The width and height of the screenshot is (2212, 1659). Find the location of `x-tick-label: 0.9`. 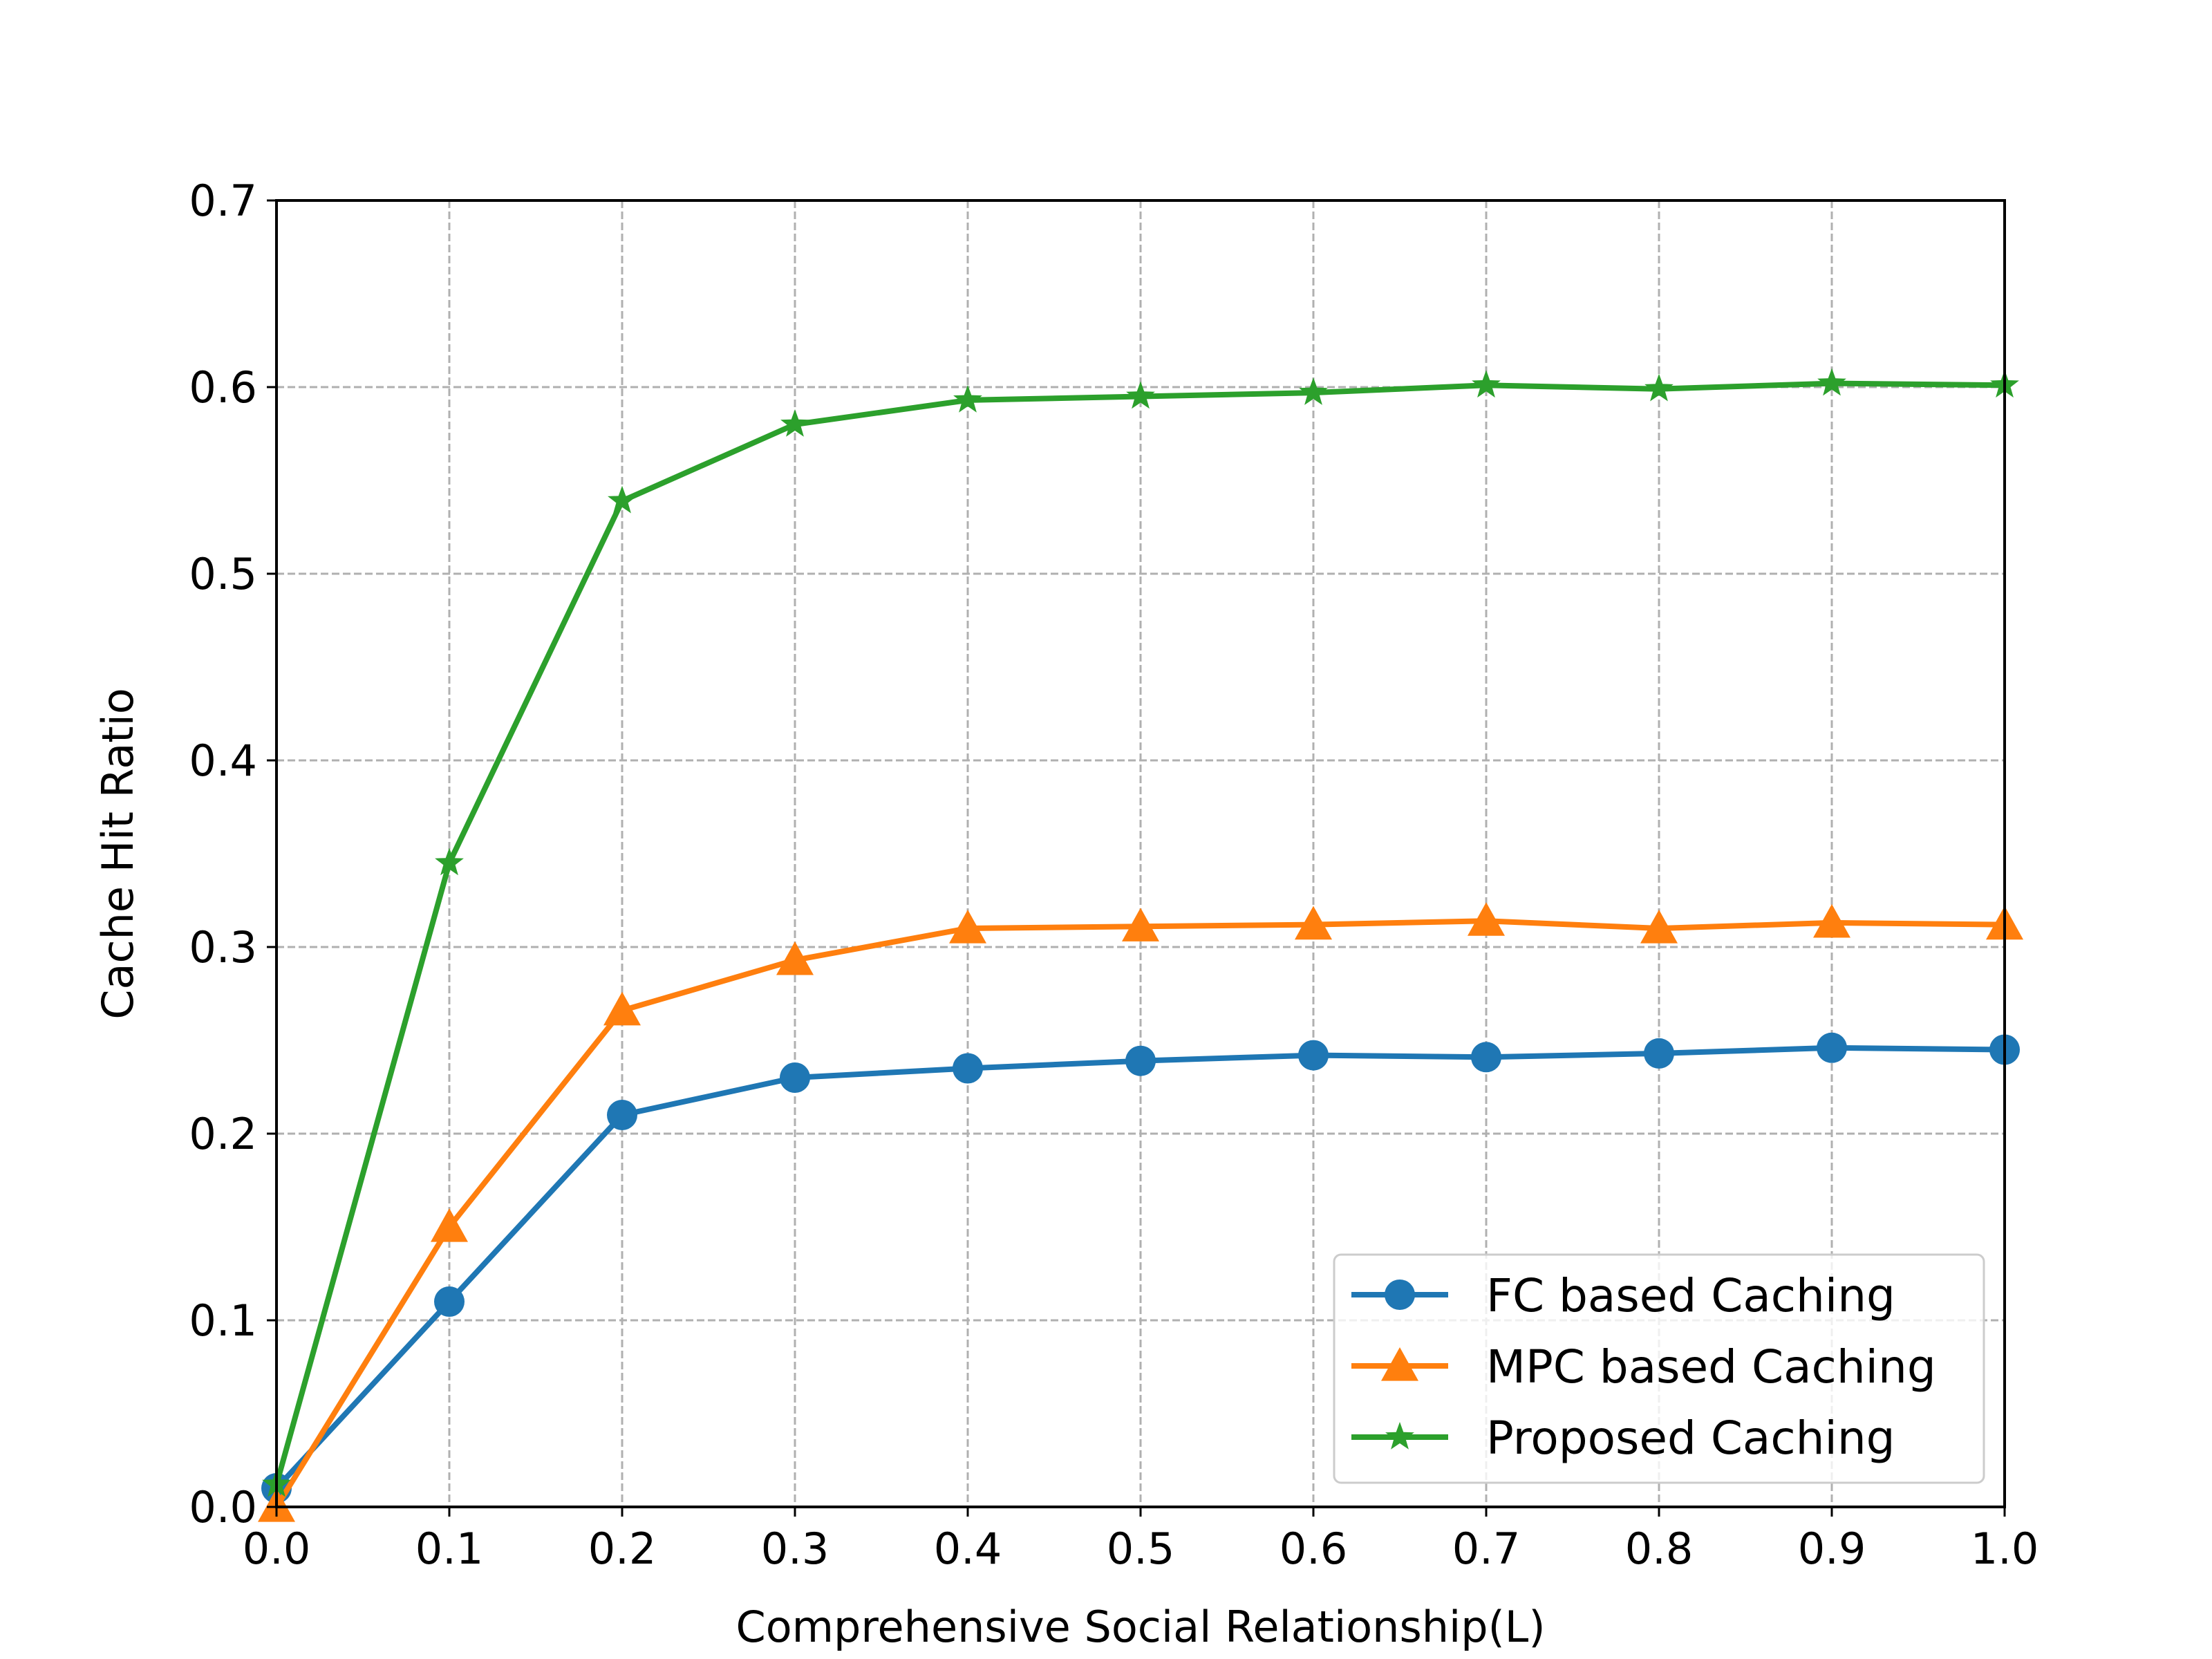

x-tick-label: 0.9 is located at coordinates (1832, 1549).